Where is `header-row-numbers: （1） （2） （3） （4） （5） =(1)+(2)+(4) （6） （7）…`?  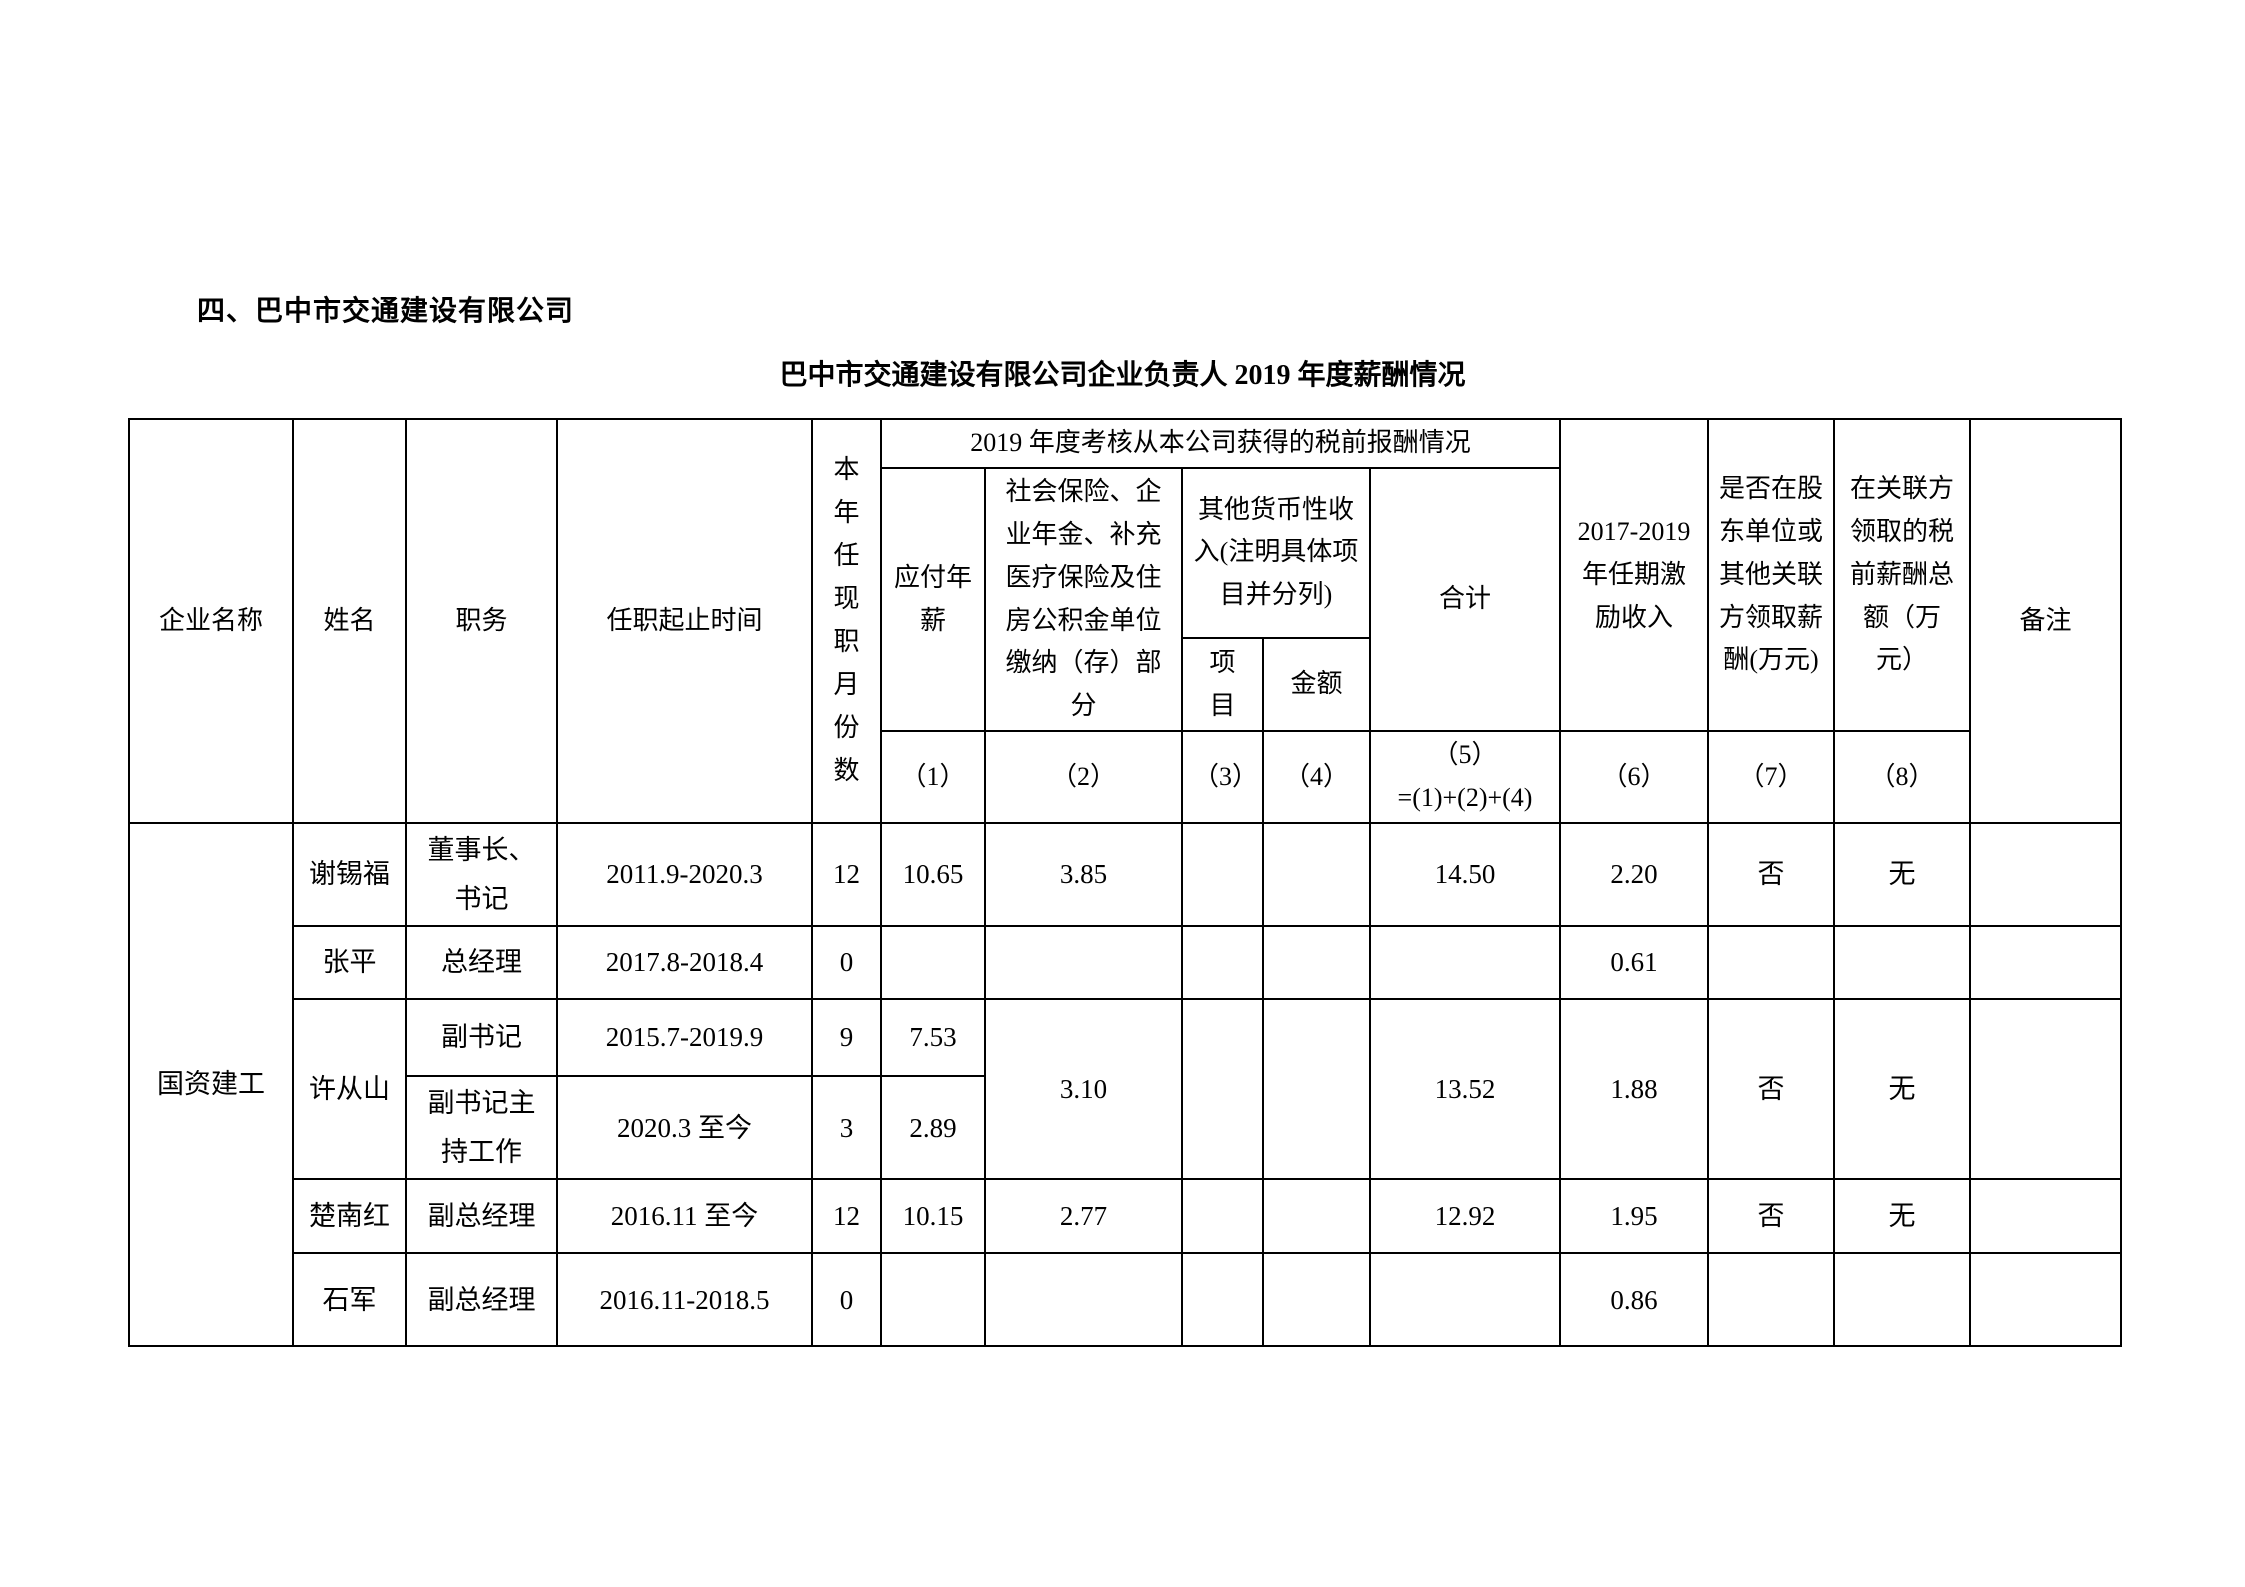 header-row-numbers: （1） （2） （3） （4） （5） =(1)+(2)+(4) （6） （7）… is located at coordinates (1125, 777).